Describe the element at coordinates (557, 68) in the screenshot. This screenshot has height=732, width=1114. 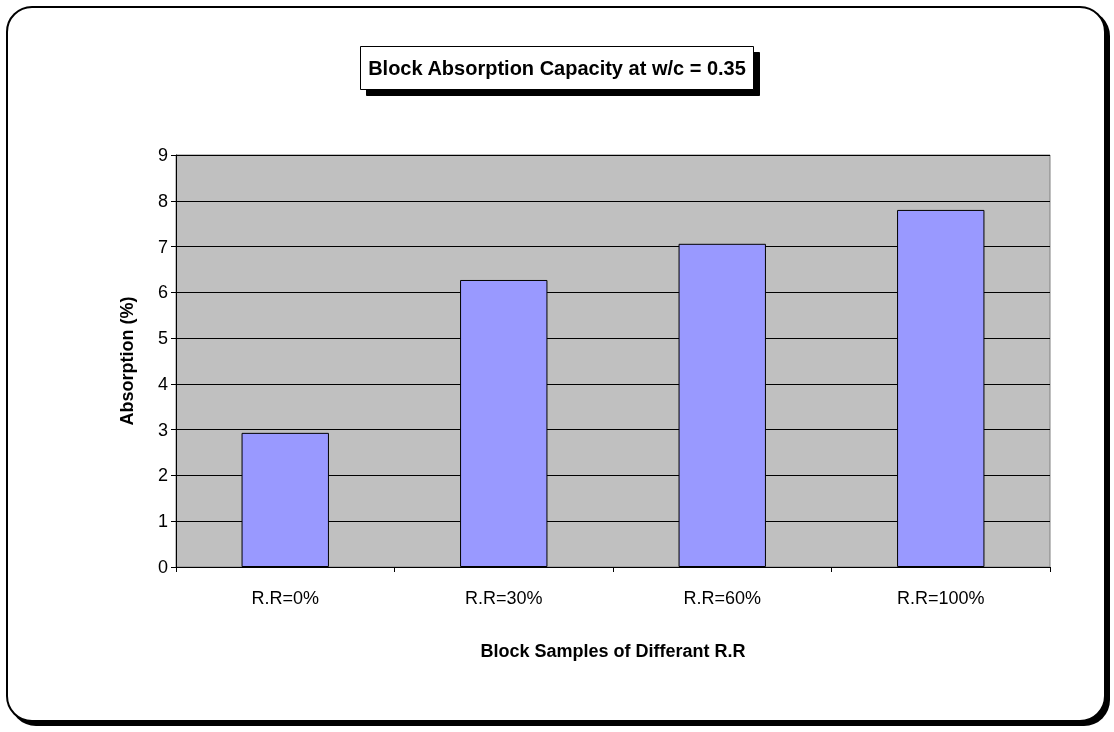
I see `chart-title: Block Absorption Capacity at w/c = 0.35` at that location.